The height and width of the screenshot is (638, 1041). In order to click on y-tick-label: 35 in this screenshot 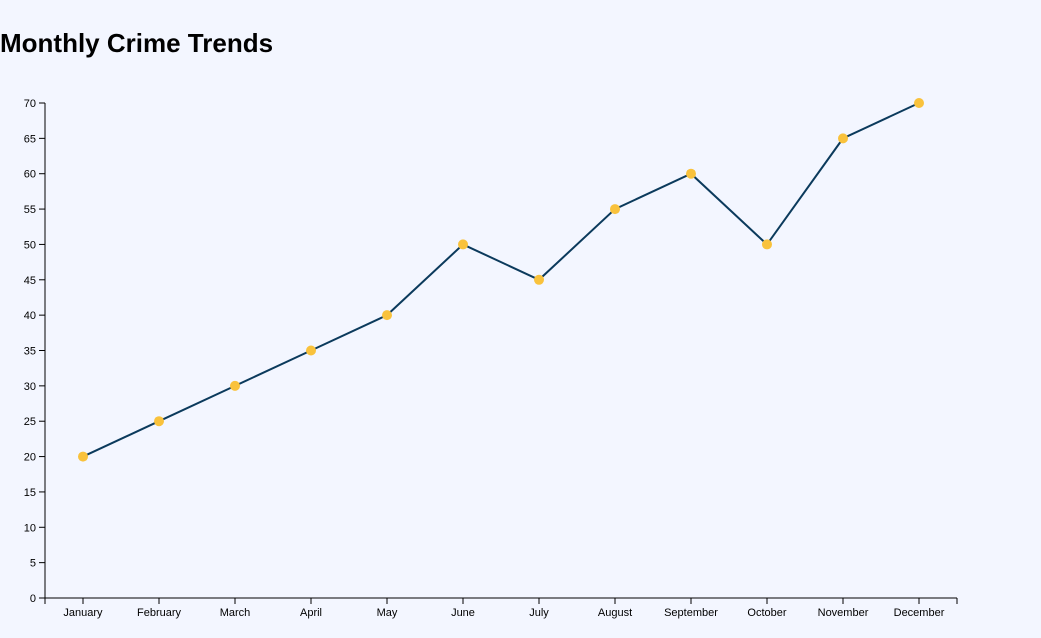, I will do `click(30, 352)`.